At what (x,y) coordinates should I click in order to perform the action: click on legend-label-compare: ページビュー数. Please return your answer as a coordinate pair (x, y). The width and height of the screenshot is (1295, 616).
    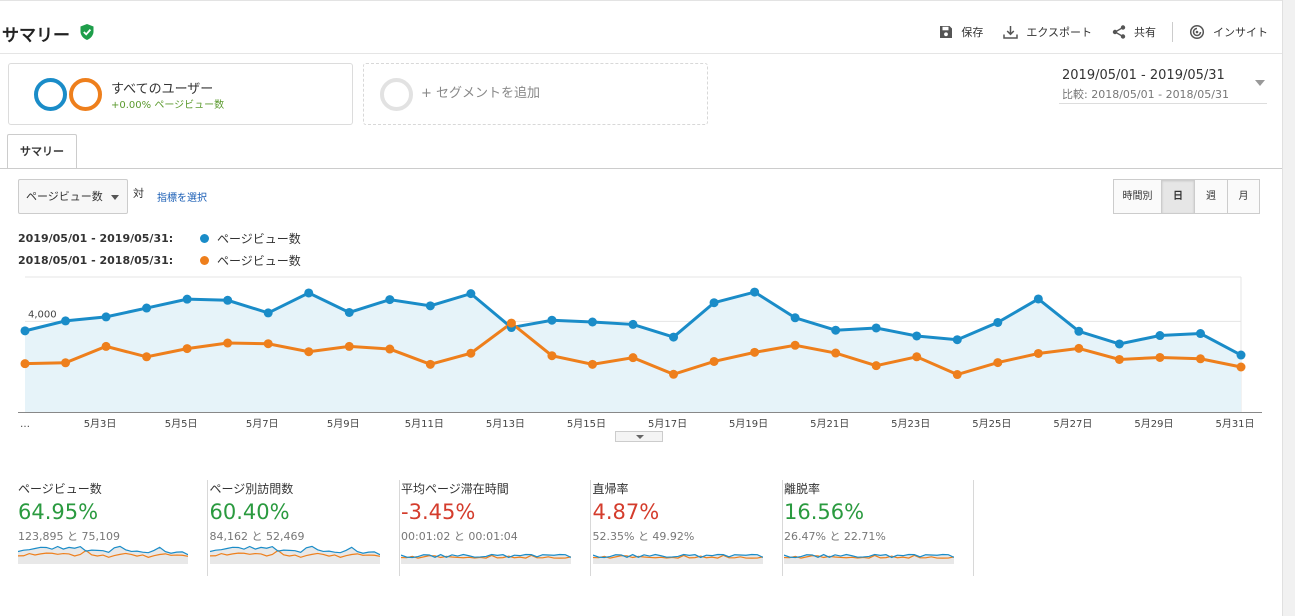
    Looking at the image, I should click on (259, 261).